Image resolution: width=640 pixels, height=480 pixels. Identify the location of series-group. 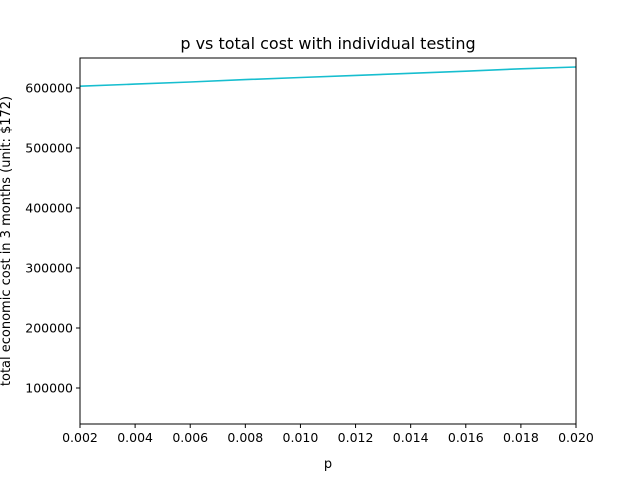
(328, 76).